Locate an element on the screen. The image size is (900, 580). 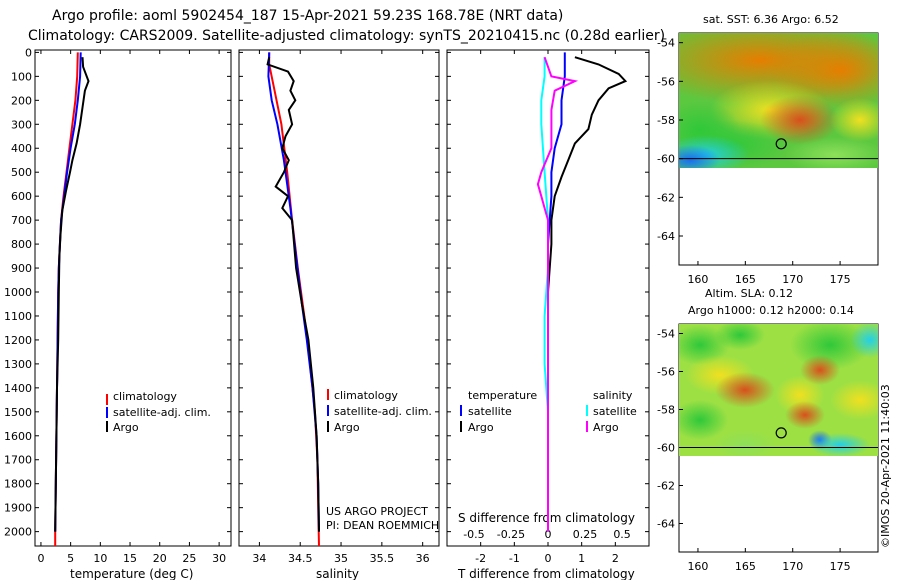
sst-ytick-label: -54 is located at coordinates (666, 43).